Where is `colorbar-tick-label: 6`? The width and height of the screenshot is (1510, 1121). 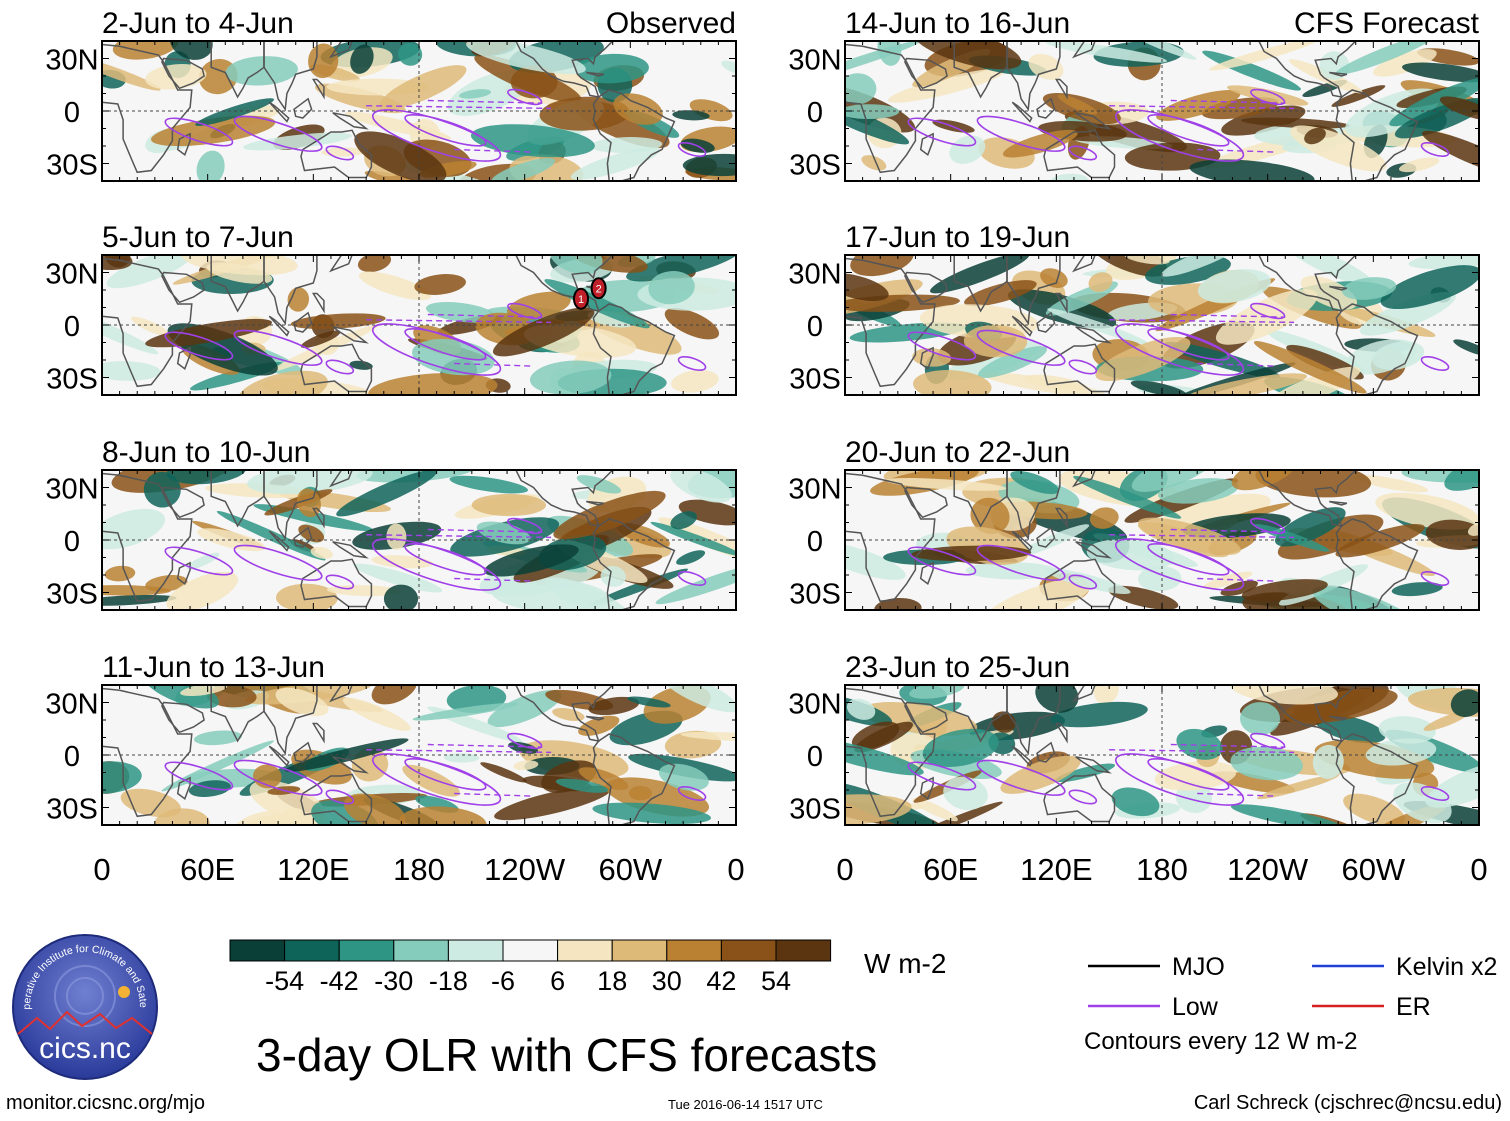
colorbar-tick-label: 6 is located at coordinates (557, 981).